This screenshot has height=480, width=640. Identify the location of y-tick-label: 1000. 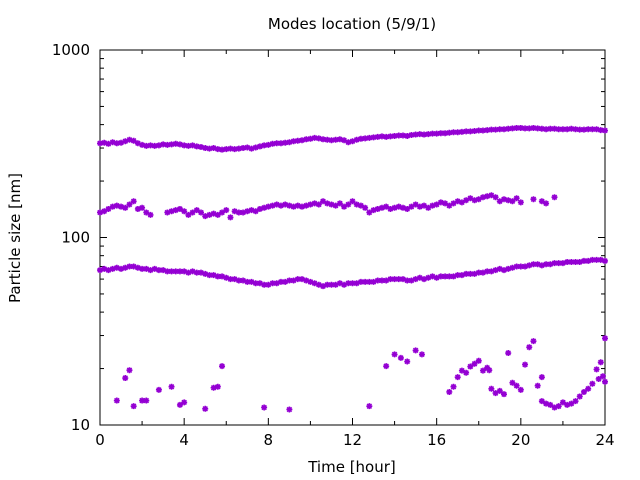
(71, 50).